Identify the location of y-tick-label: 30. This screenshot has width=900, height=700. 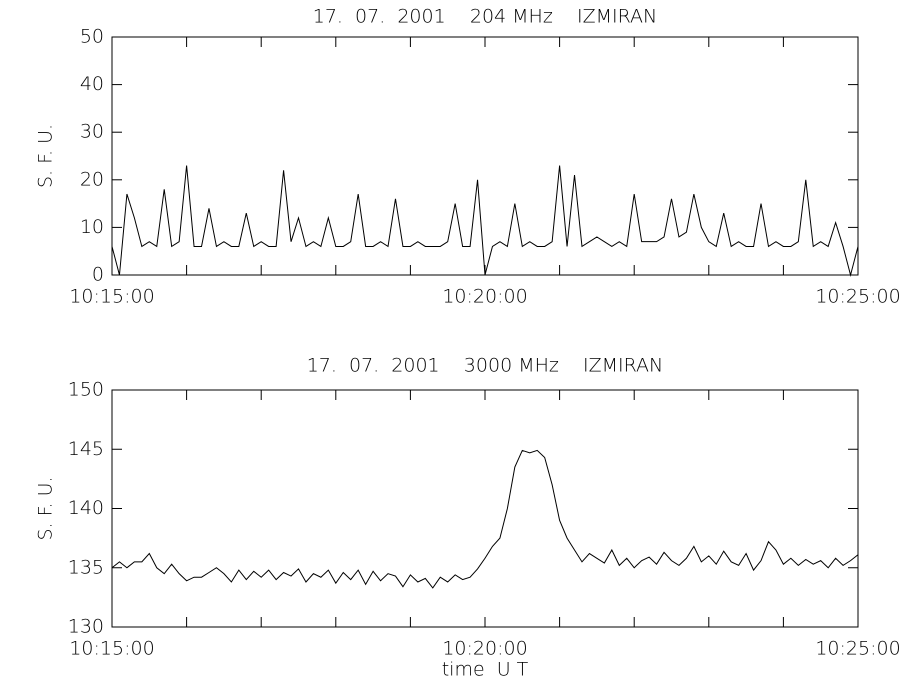
(92, 132).